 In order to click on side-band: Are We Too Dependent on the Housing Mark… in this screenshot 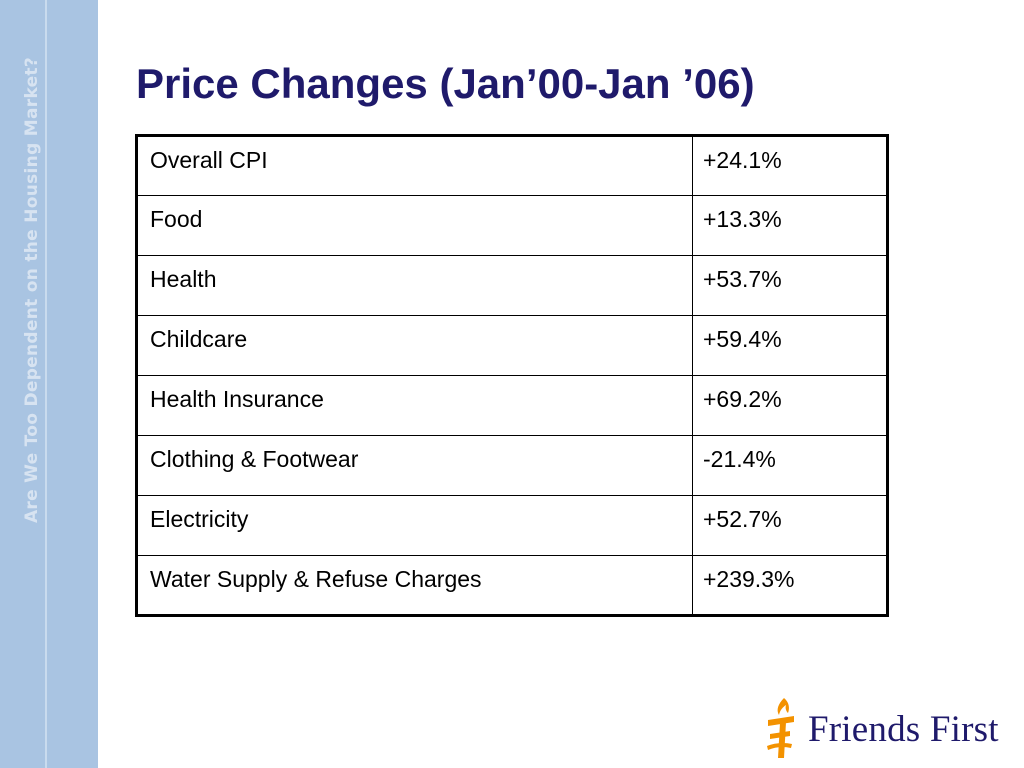, I will do `click(49, 384)`.